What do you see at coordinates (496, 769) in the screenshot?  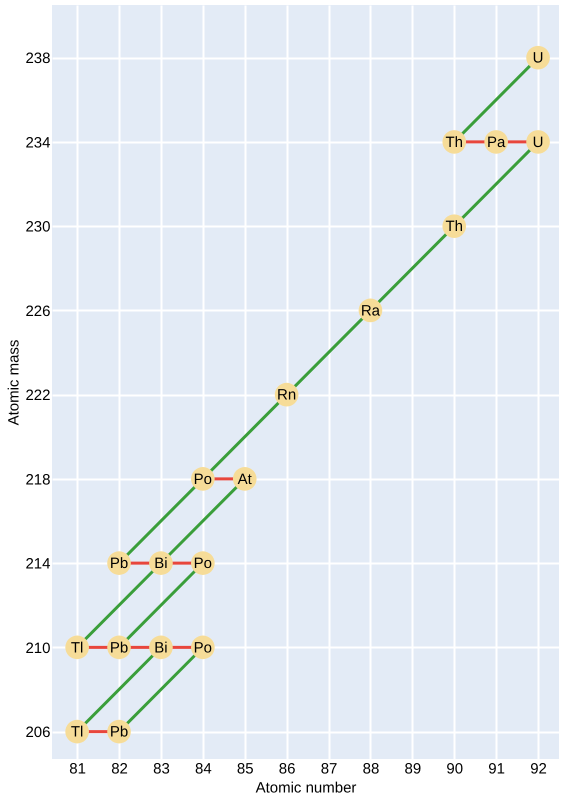 I see `x-tick-label: 91` at bounding box center [496, 769].